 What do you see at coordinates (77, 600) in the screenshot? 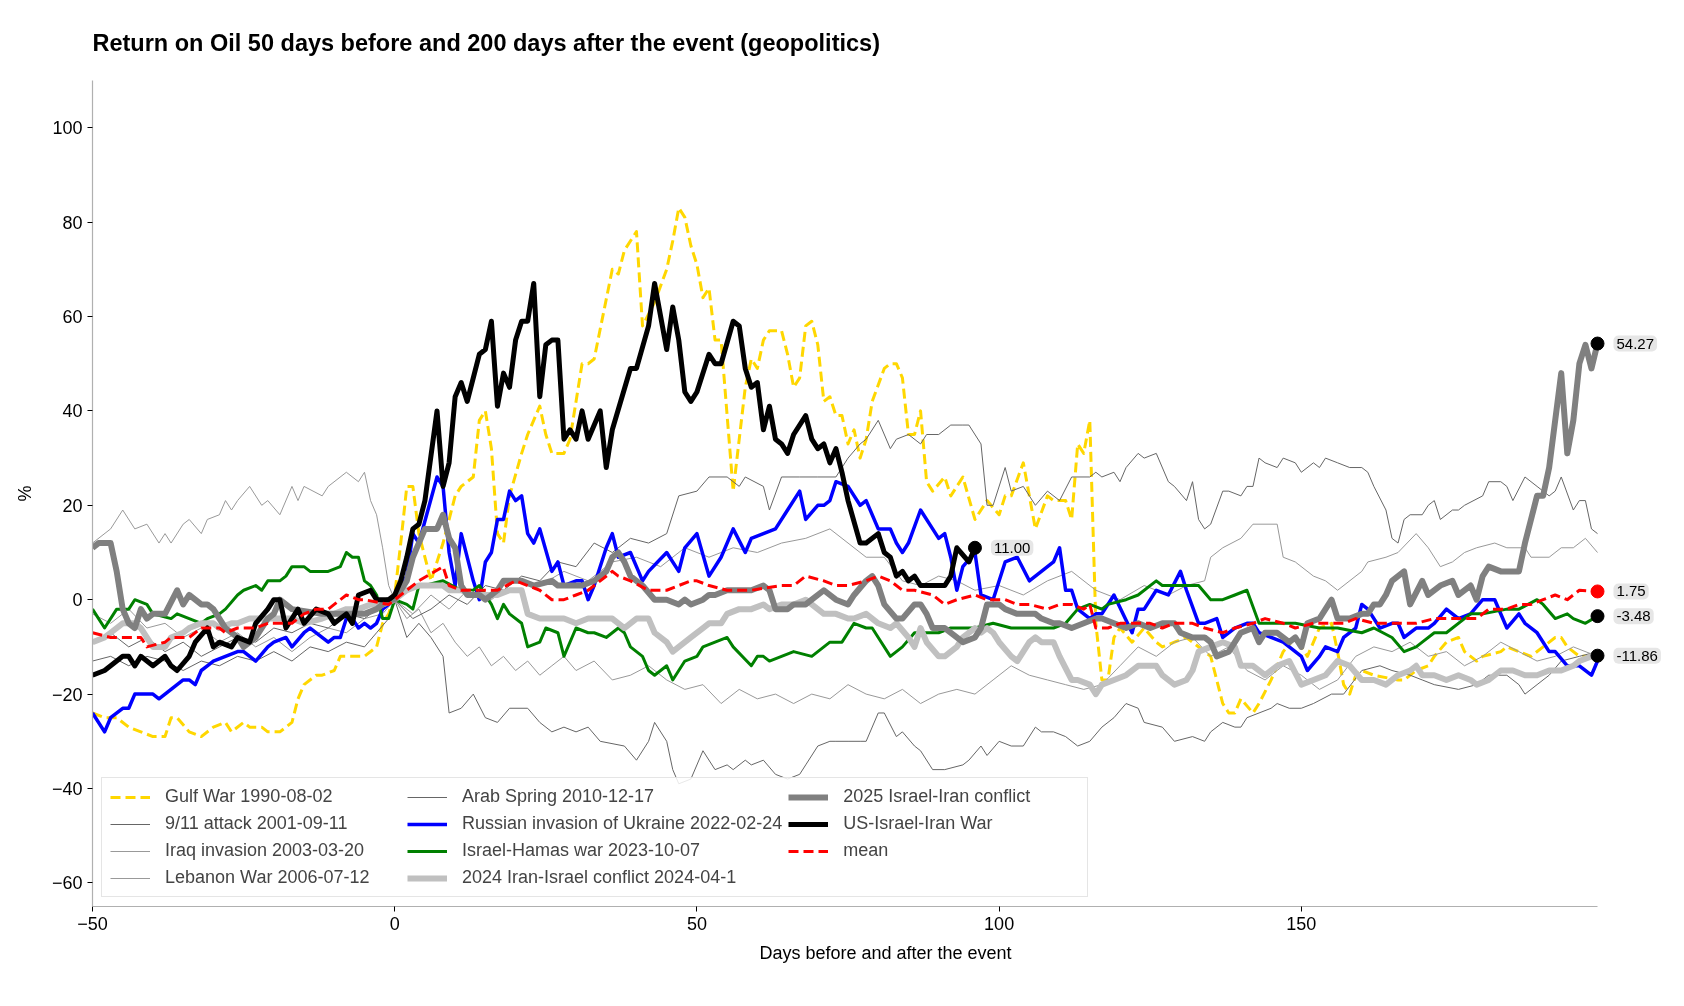
I see `y-tick-label: 0` at bounding box center [77, 600].